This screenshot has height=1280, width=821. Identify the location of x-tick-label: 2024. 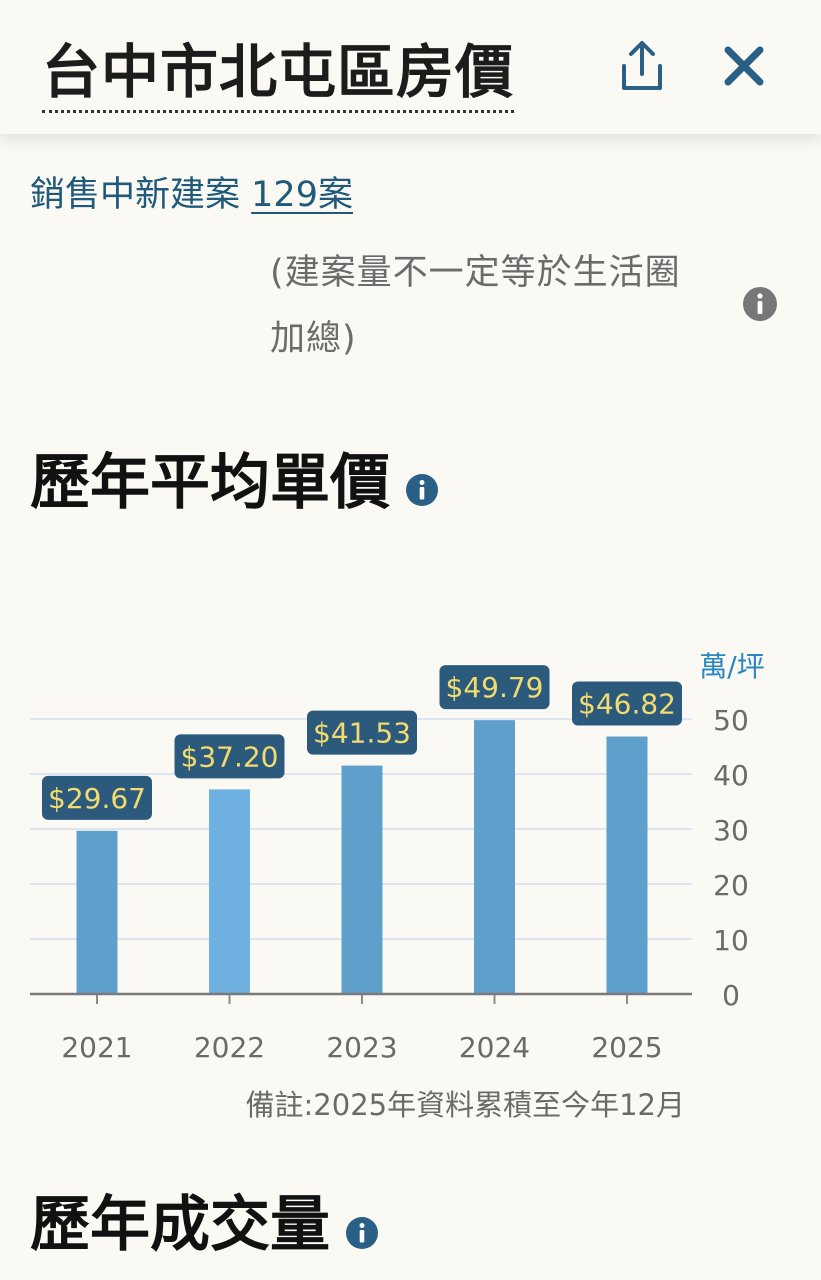
(494, 1047).